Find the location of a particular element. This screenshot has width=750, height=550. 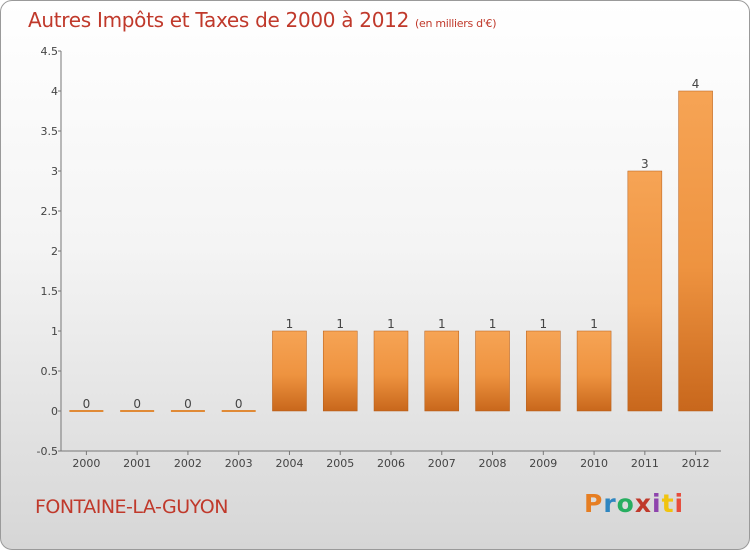

logo-letter: o is located at coordinates (625, 503).